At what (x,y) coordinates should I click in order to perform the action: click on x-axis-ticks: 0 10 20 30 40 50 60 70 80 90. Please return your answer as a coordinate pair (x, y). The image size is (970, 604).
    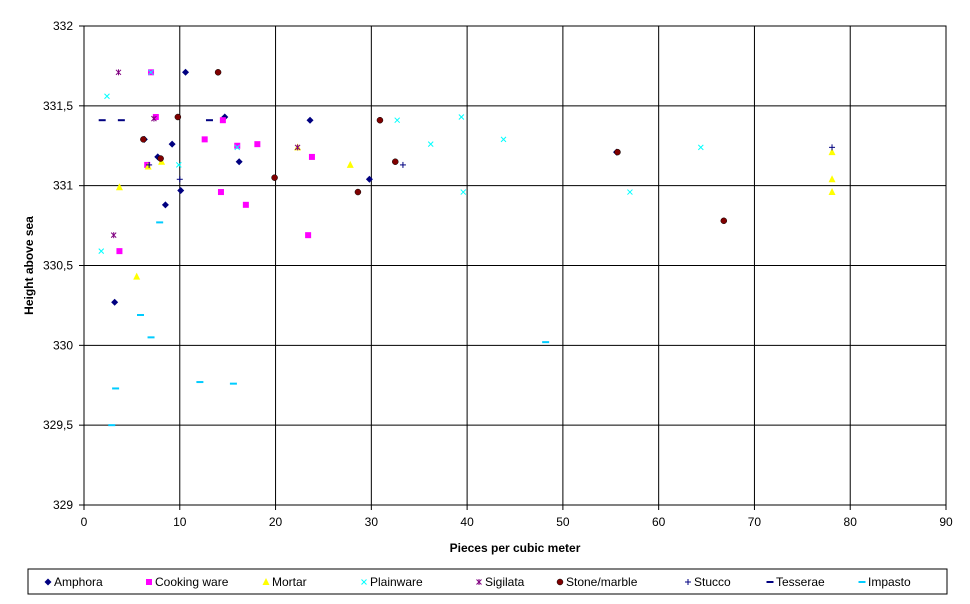
    Looking at the image, I should click on (517, 517).